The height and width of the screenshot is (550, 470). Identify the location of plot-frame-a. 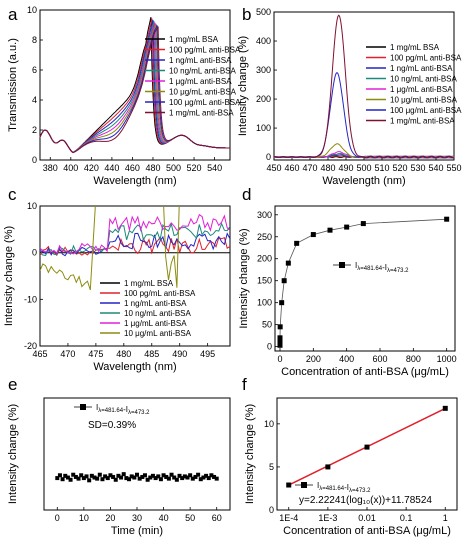
(135, 85).